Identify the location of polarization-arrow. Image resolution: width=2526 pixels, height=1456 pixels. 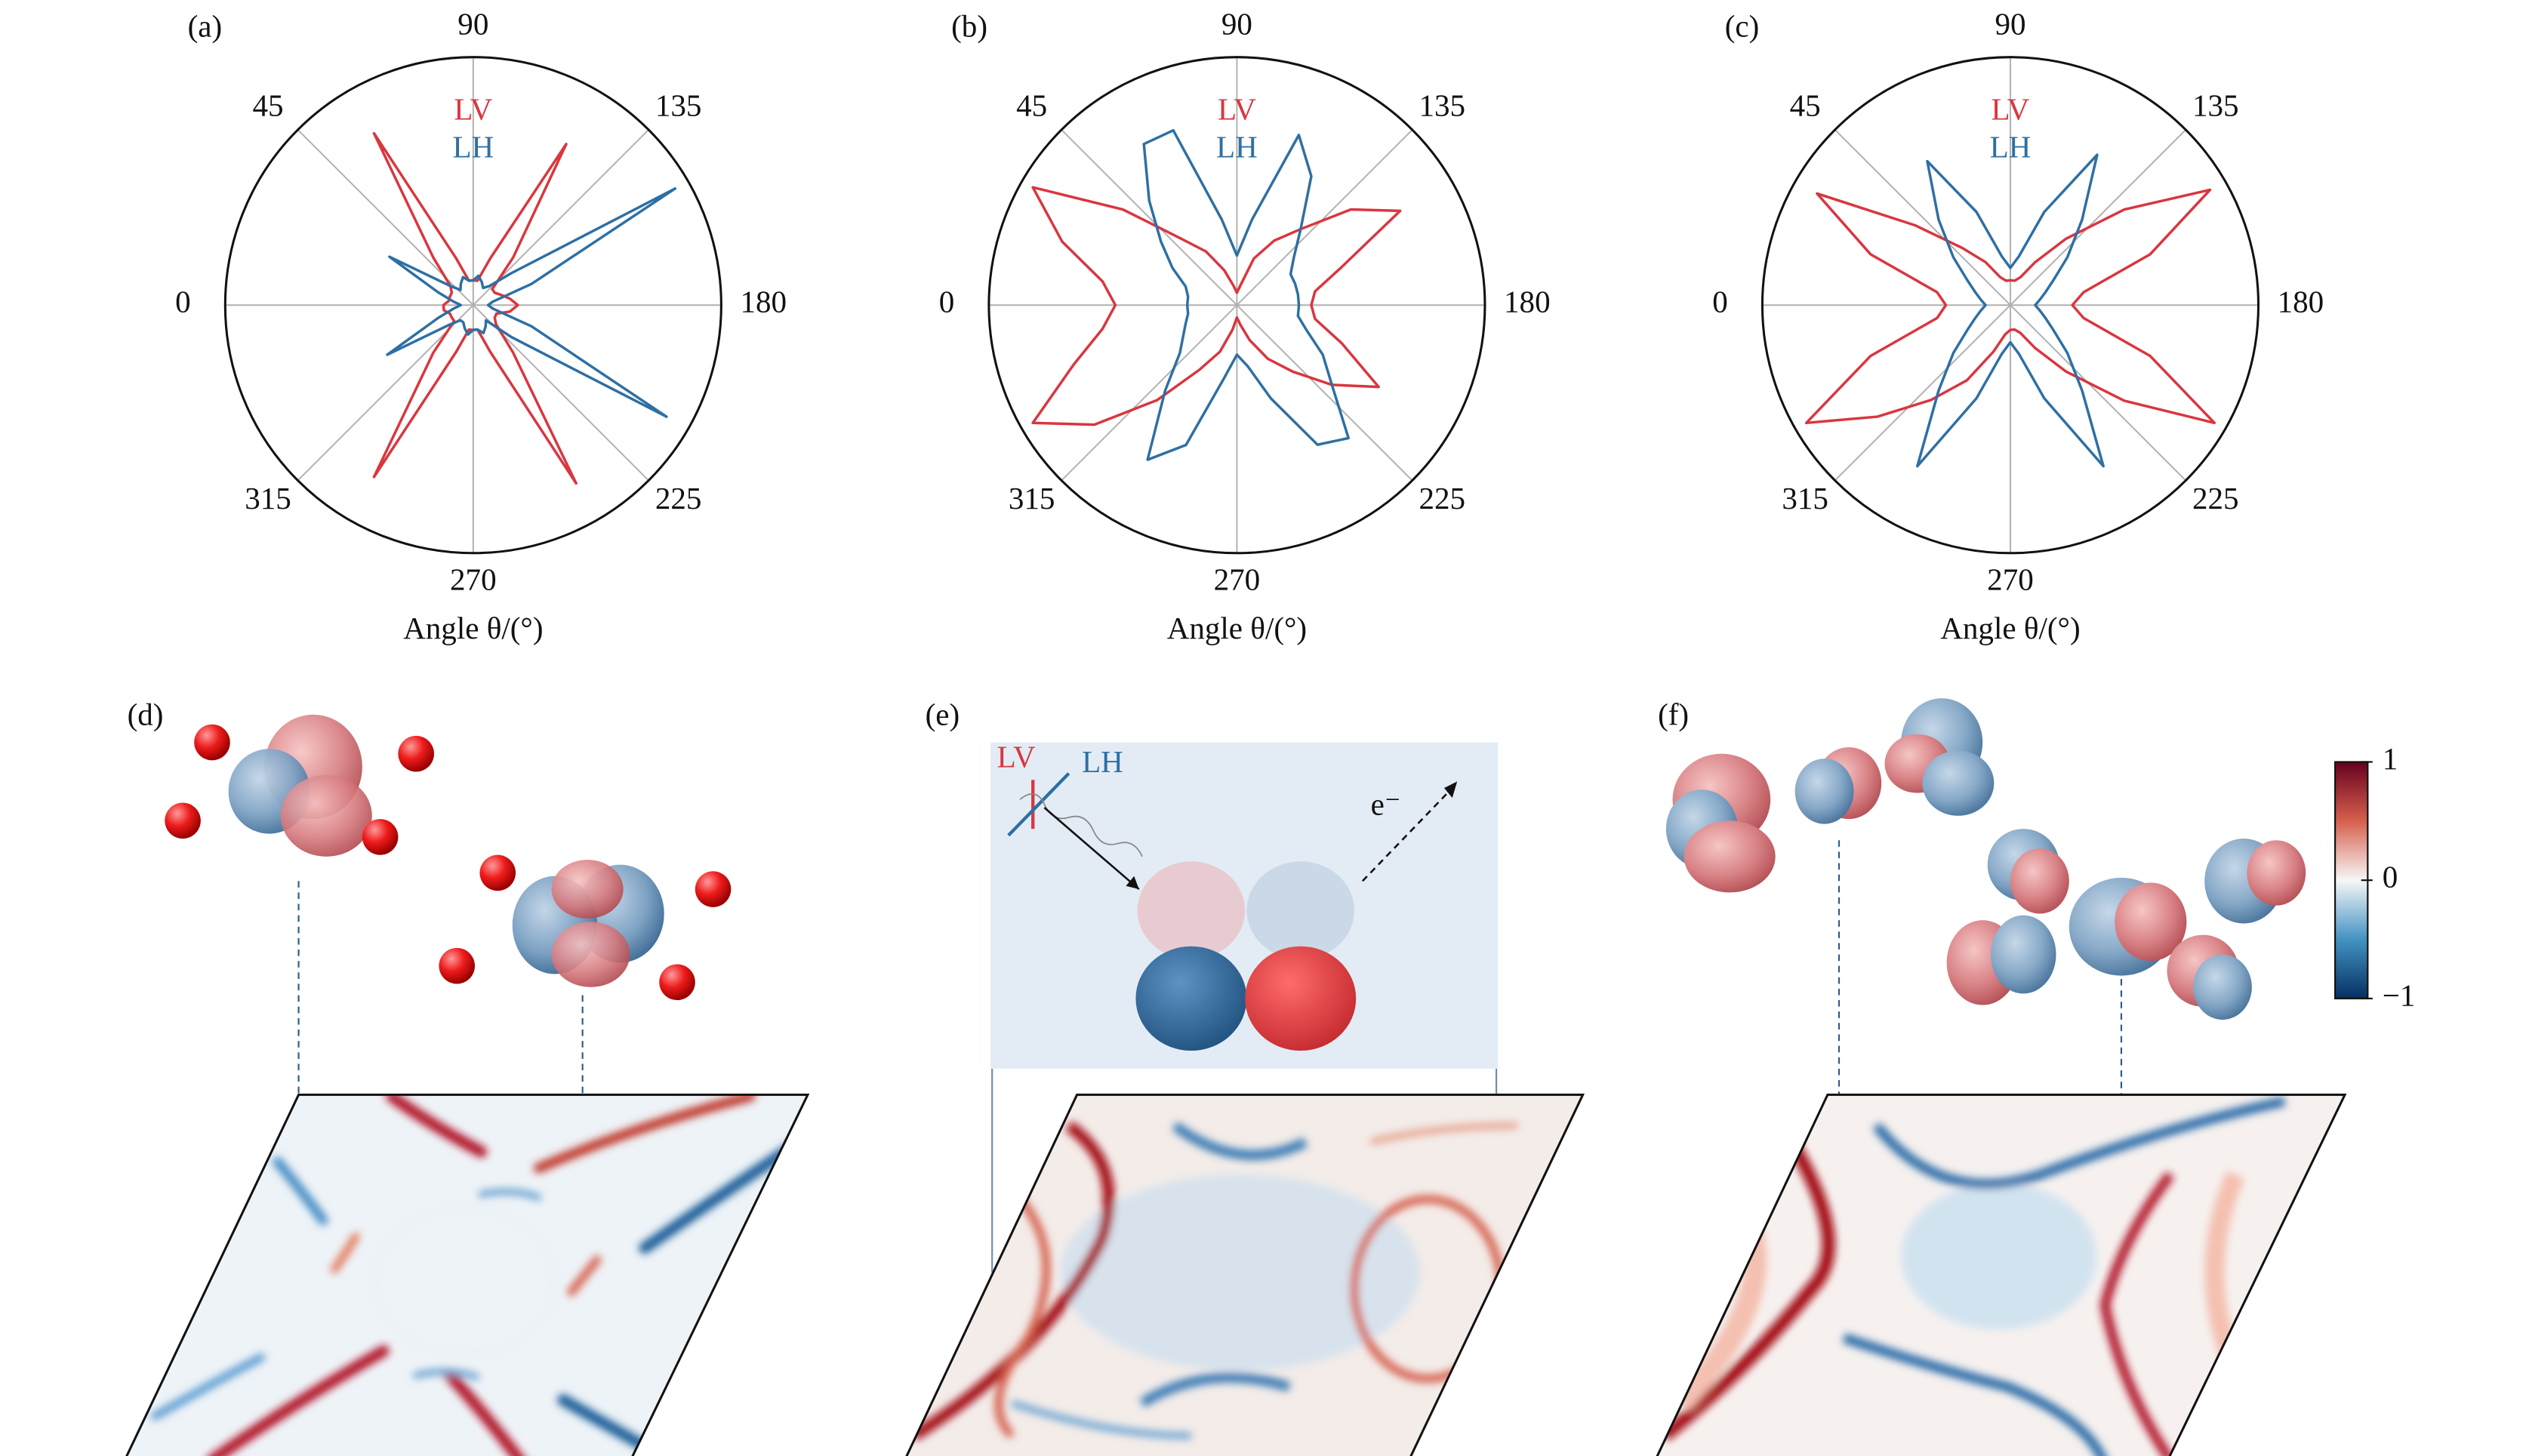
(1038, 804).